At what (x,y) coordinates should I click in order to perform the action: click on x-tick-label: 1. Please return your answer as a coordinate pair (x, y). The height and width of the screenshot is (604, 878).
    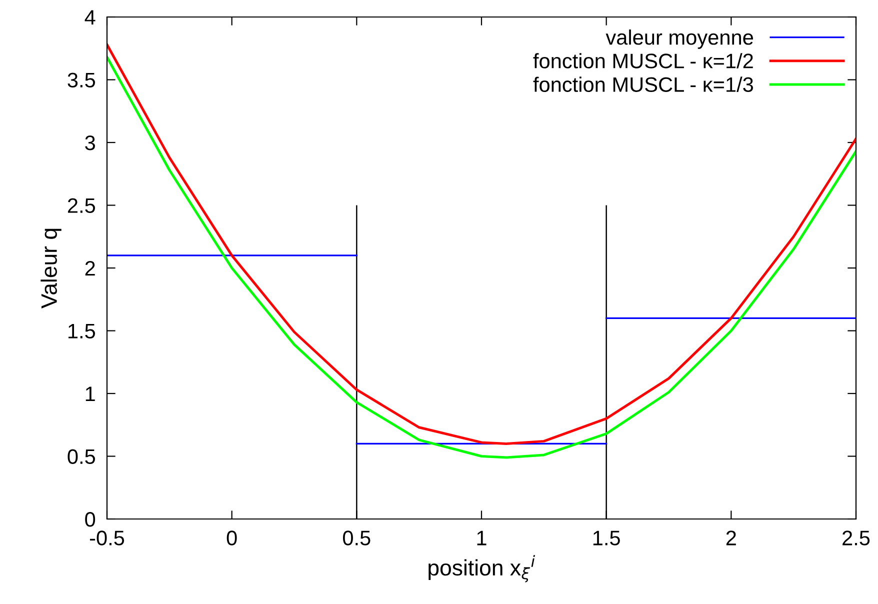
    Looking at the image, I should click on (481, 538).